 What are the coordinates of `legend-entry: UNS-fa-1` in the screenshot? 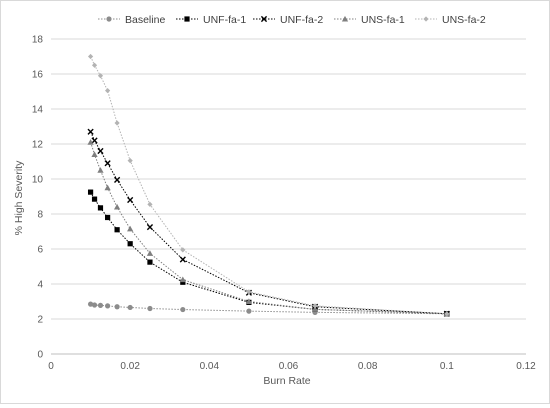 It's located at (369, 20).